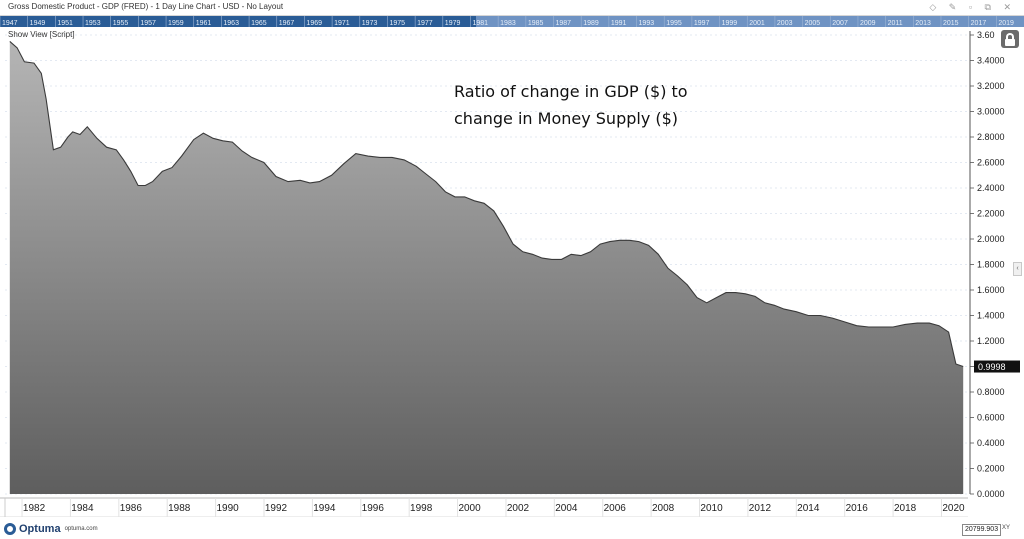 This screenshot has height=539, width=1024. Describe the element at coordinates (991, 341) in the screenshot. I see `y-tick-label: 1.2000` at that location.